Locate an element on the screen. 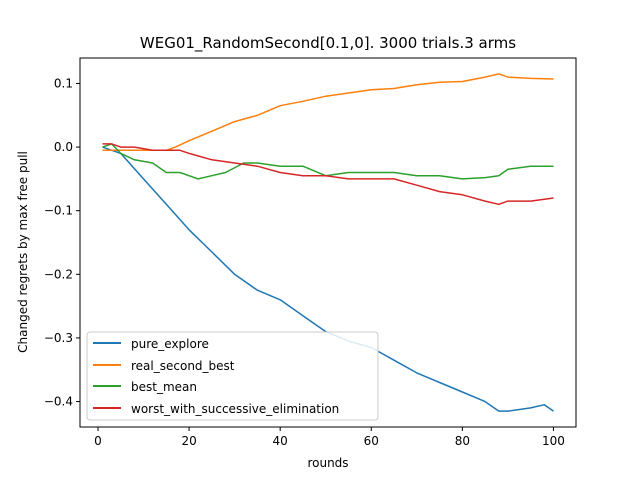  legend-label-worst-with-successive-elimination: worst_with_successive_elimination is located at coordinates (235, 409).